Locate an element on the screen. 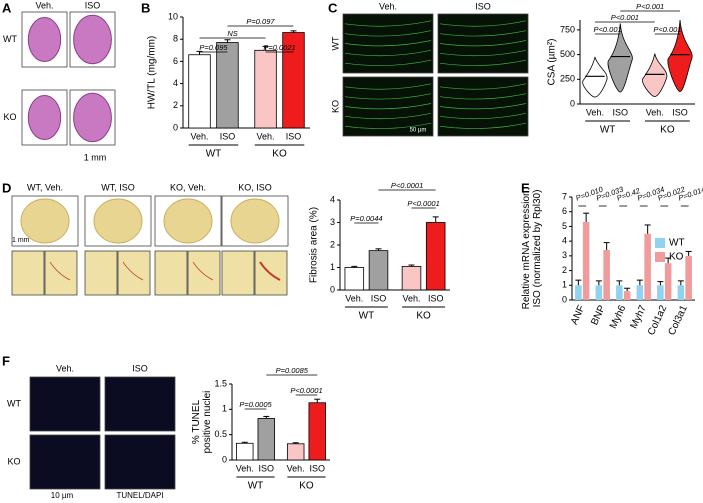 This screenshot has height=503, width=703. panel-label: C is located at coordinates (333, 7).